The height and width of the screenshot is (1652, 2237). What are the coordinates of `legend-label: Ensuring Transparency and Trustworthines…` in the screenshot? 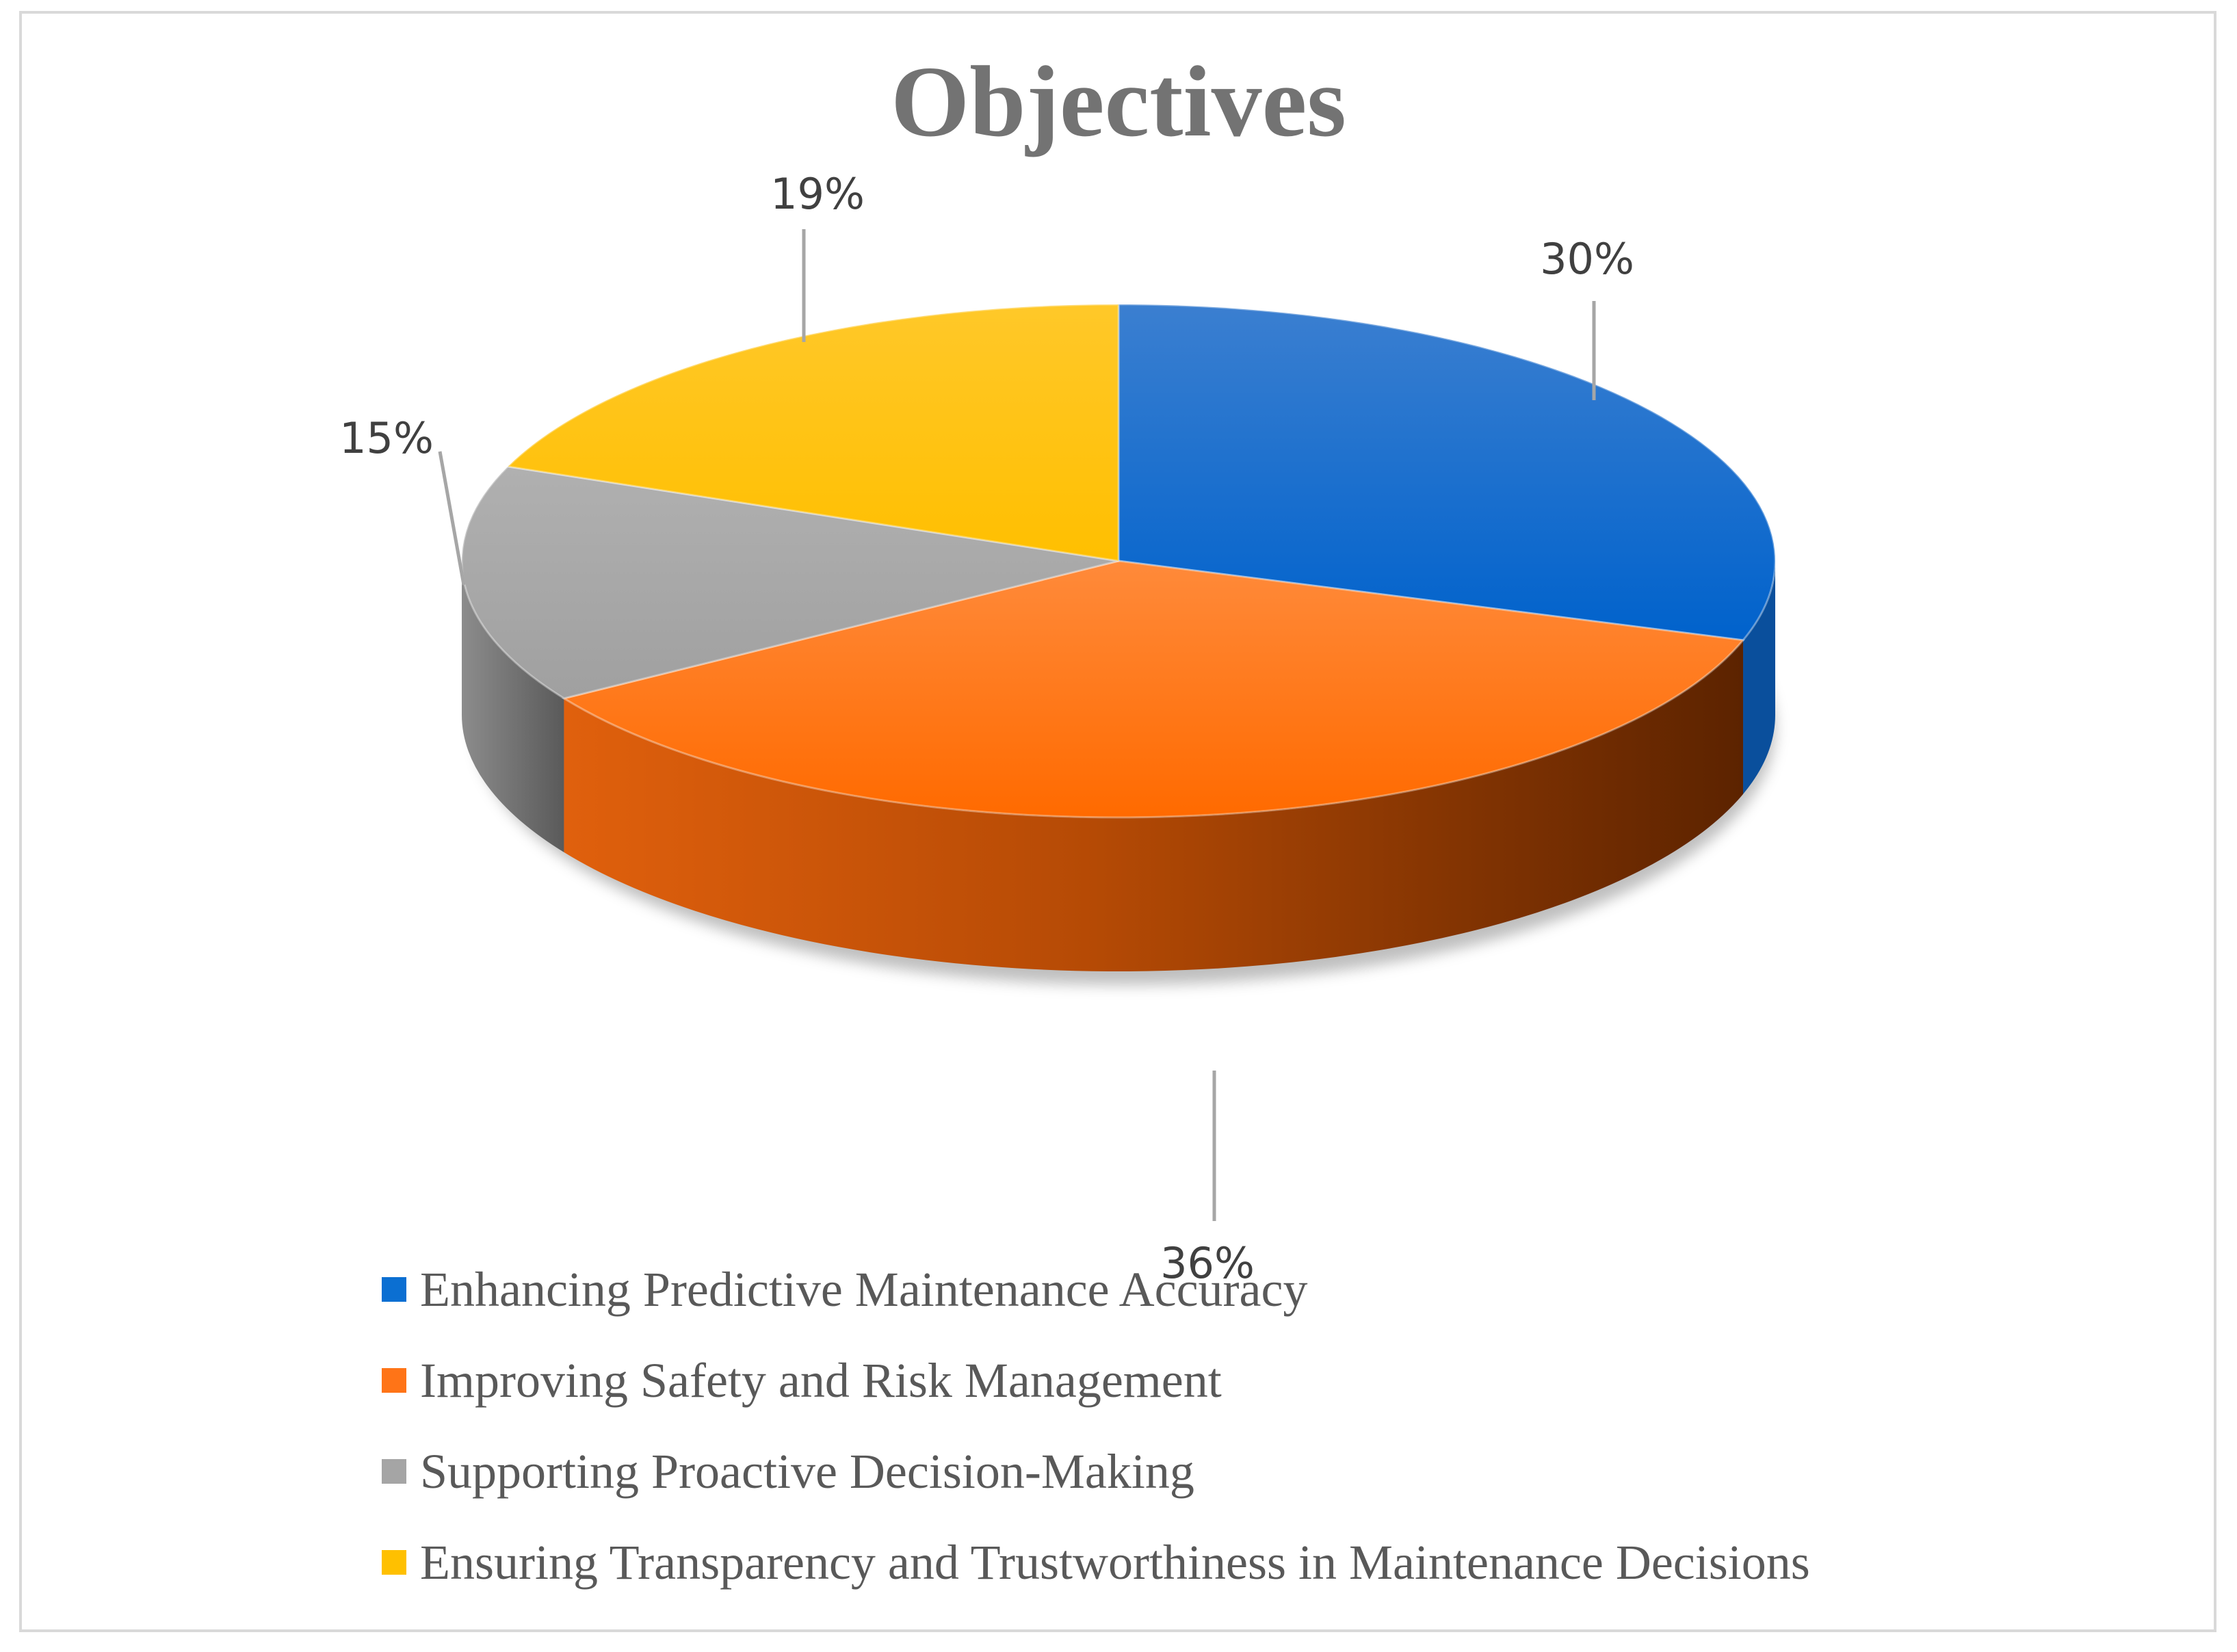 It's located at (1115, 1562).